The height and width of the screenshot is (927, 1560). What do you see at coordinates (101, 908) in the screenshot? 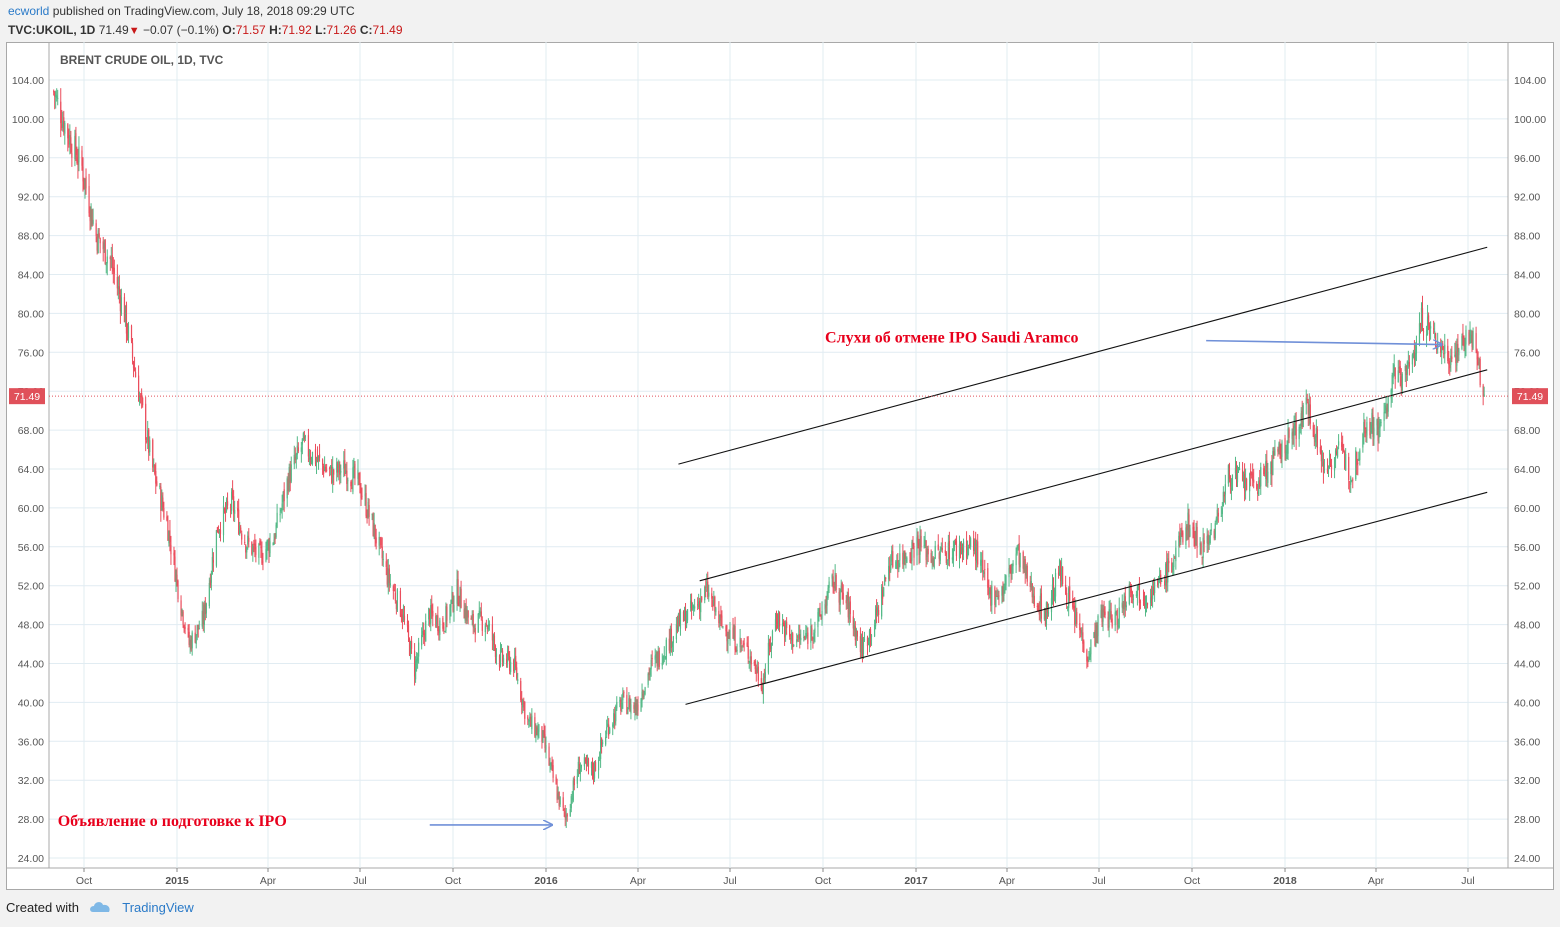
I see `tradingview-cloud-icon` at bounding box center [101, 908].